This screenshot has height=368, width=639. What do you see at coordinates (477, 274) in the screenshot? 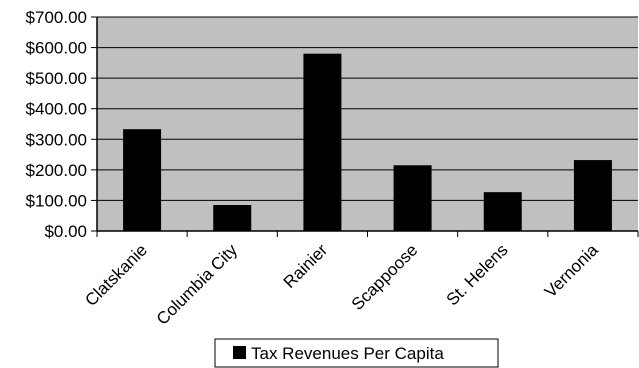
I see `x-category-label: St. Helens` at bounding box center [477, 274].